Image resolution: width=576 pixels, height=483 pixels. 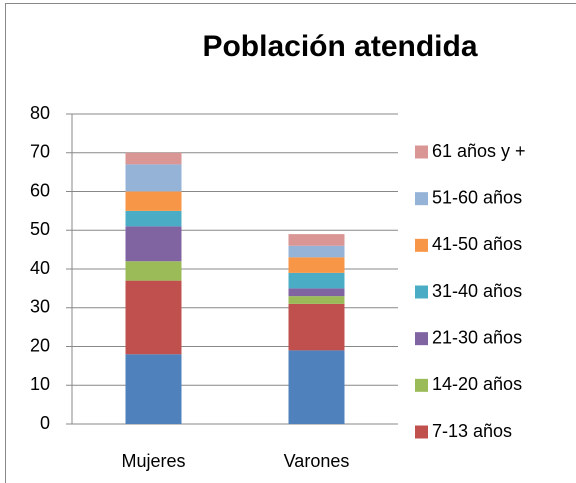 What do you see at coordinates (477, 384) in the screenshot?
I see `legend-label: 14-20 años` at bounding box center [477, 384].